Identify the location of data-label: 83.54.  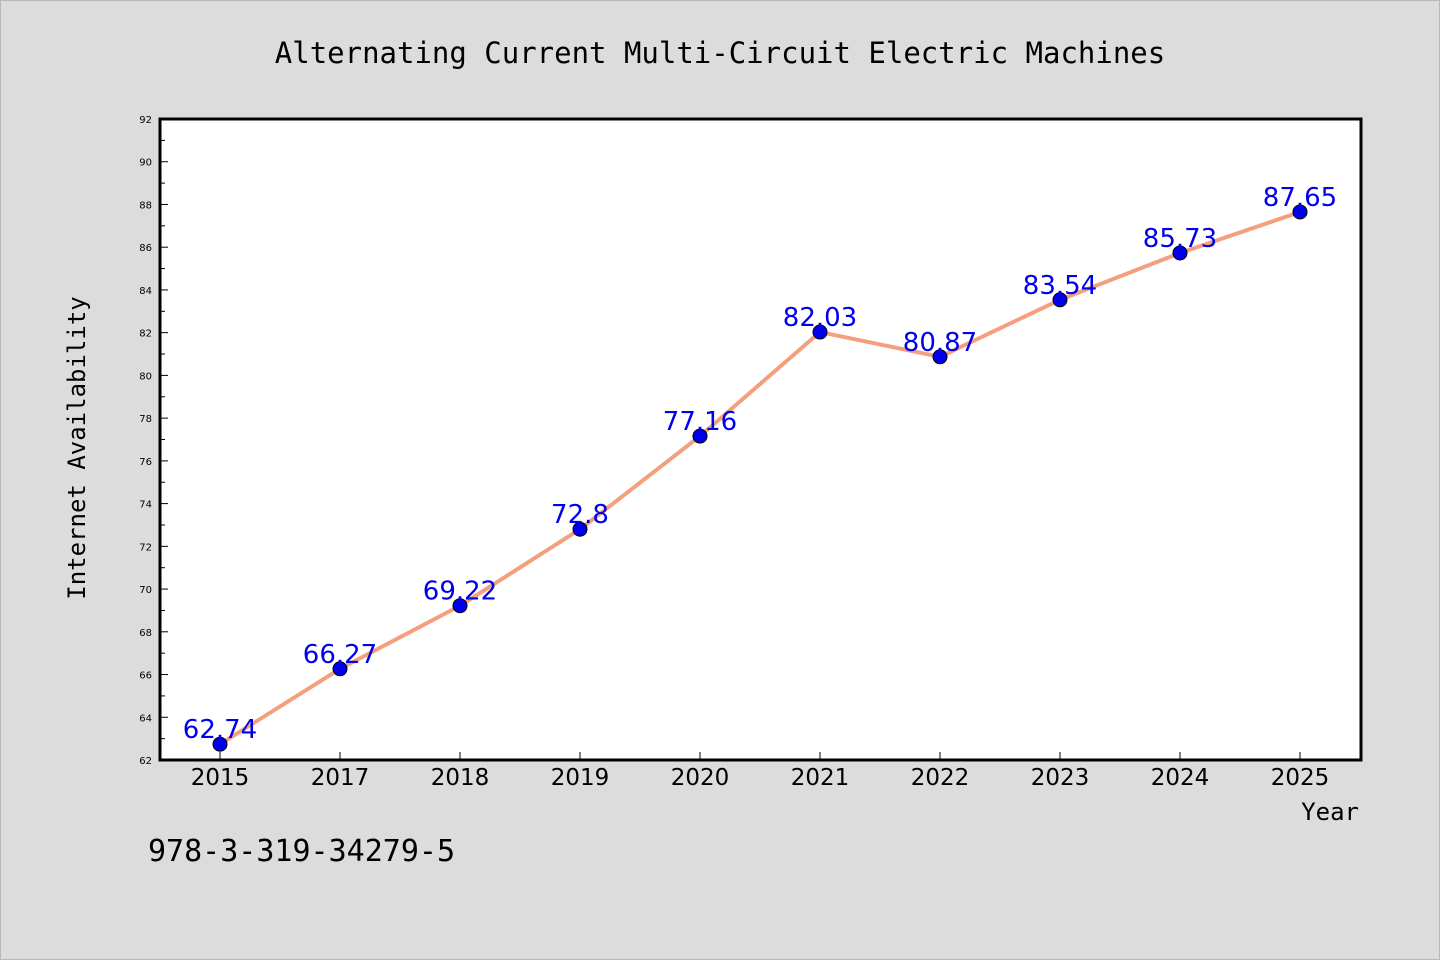
(1060, 286).